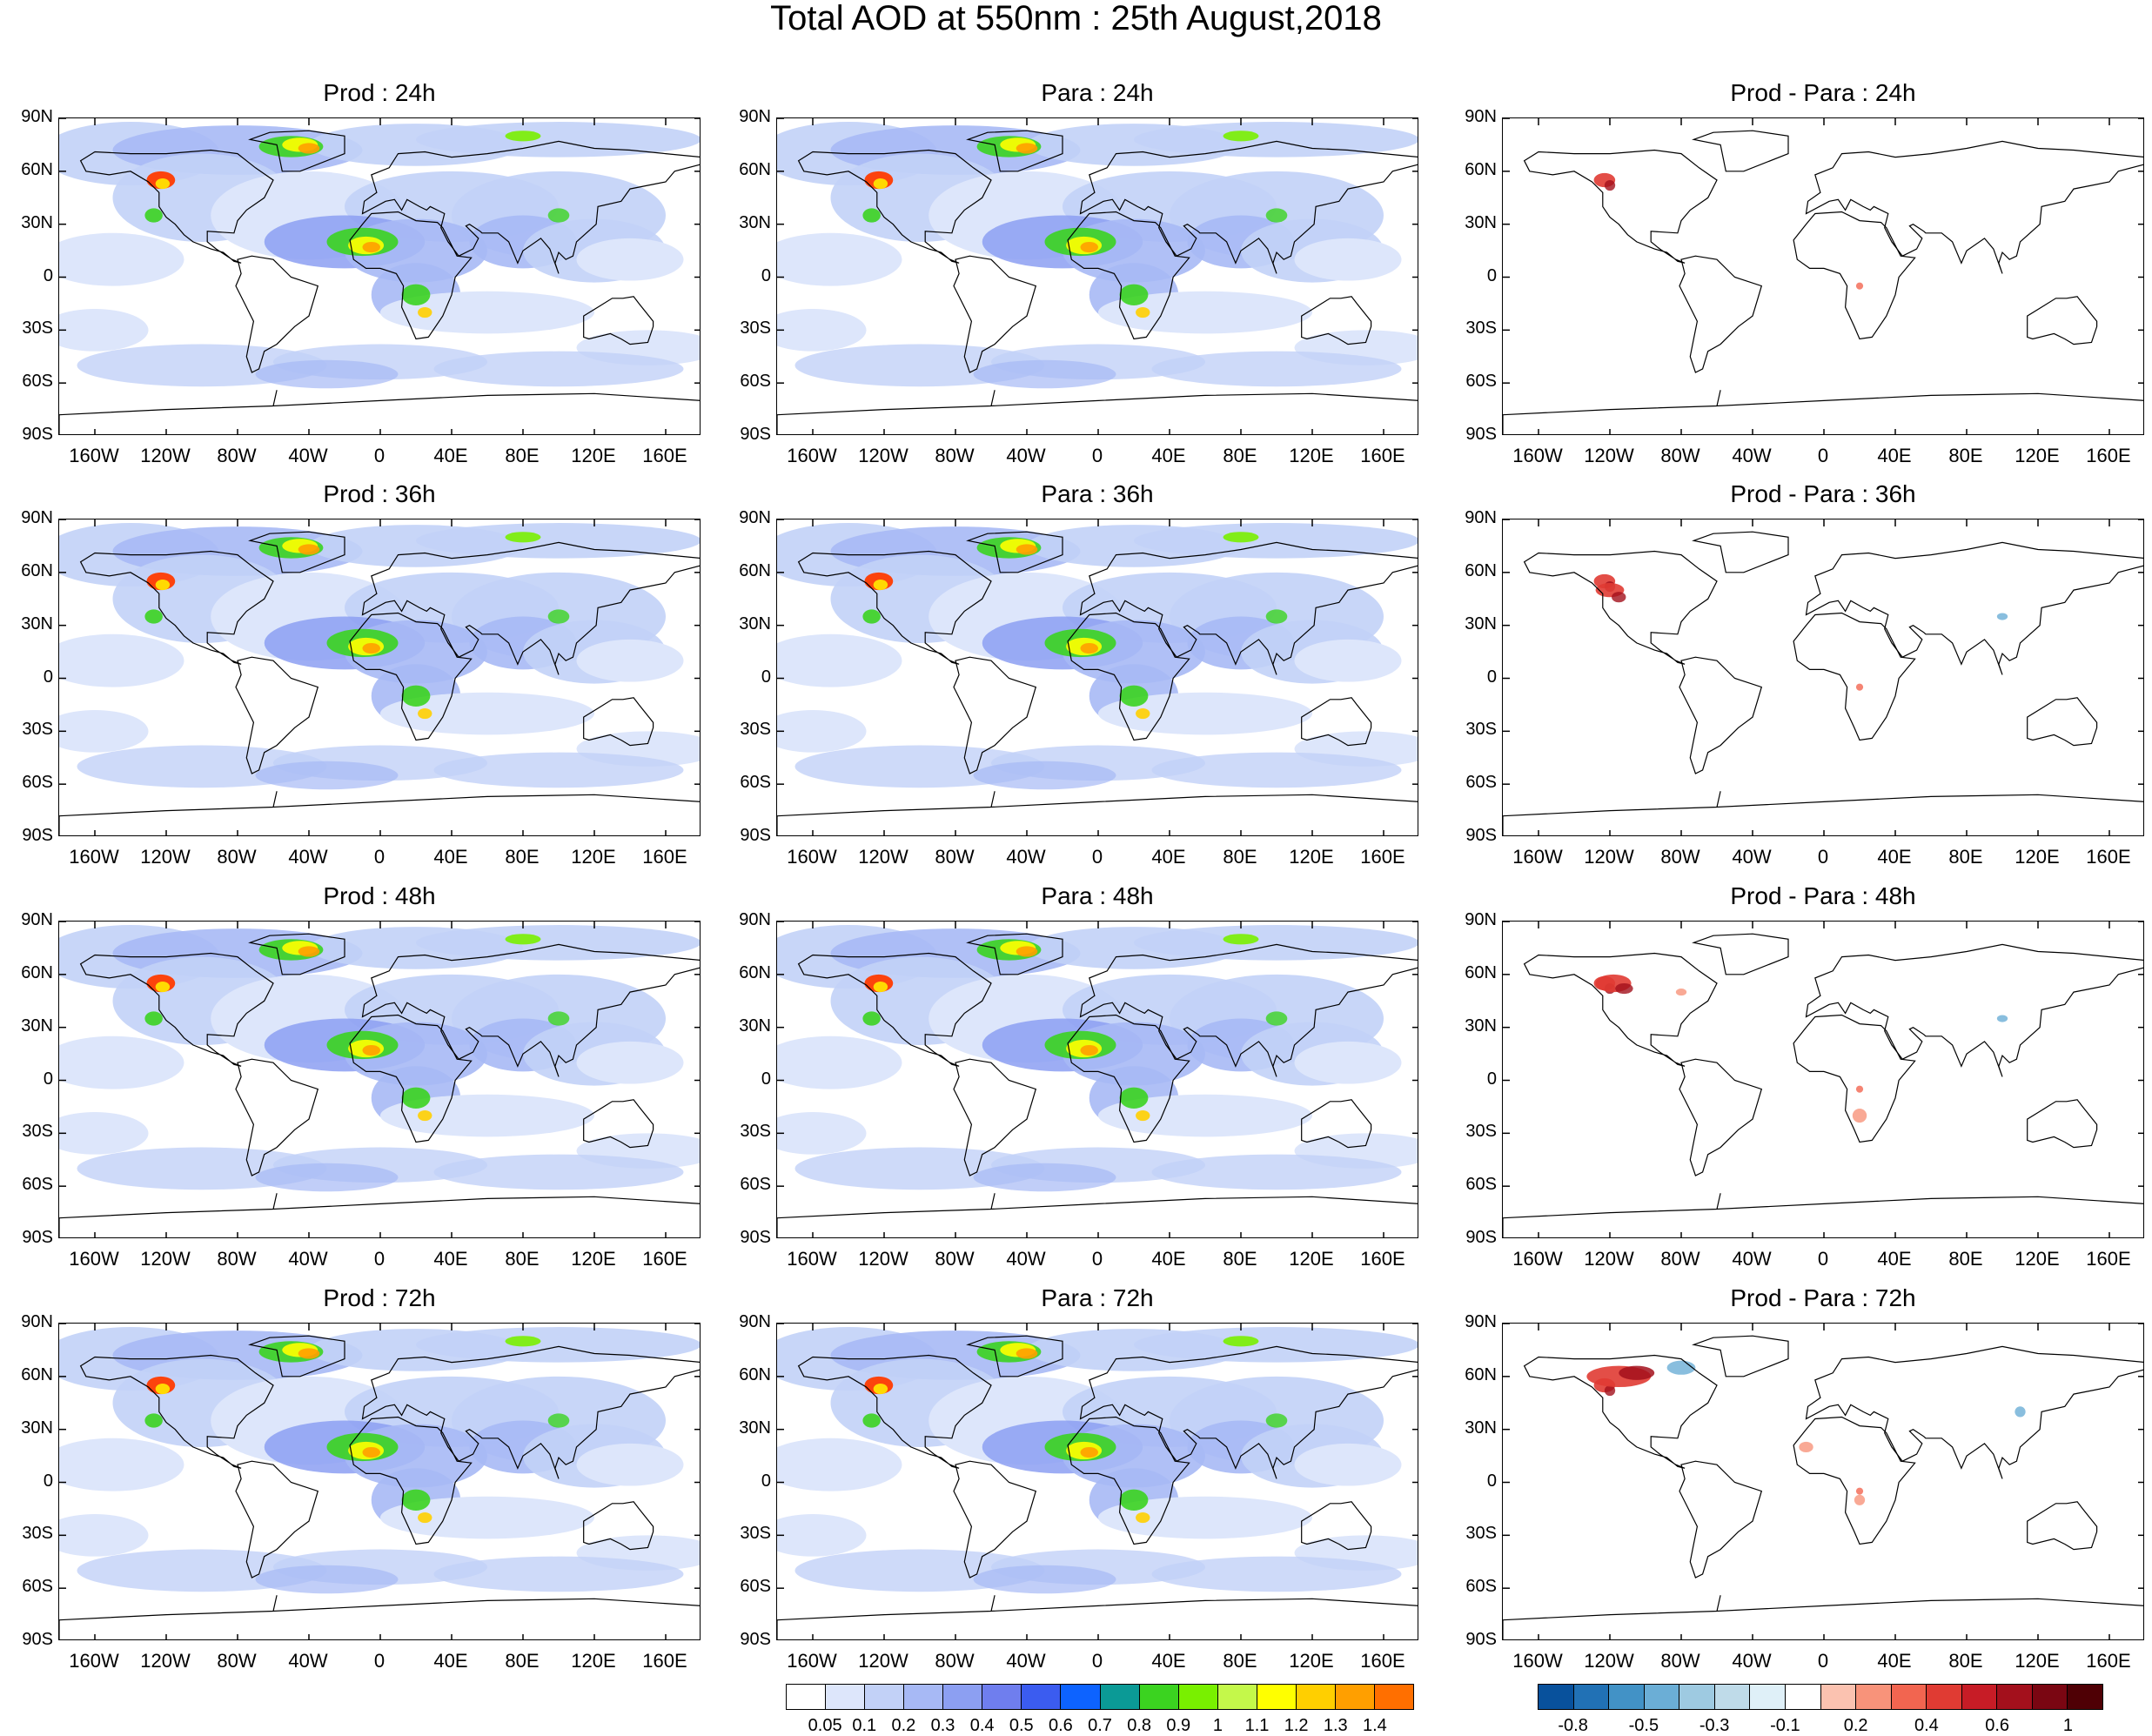  What do you see at coordinates (1100, 1697) in the screenshot?
I see `aod-colorbar` at bounding box center [1100, 1697].